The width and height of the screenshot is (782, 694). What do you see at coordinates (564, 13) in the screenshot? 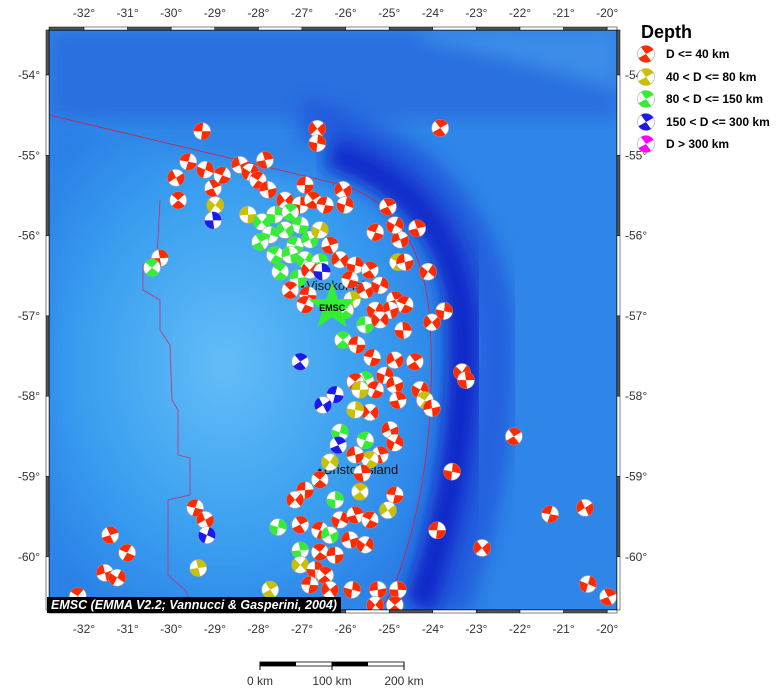
I see `top-lon-tick-label: -21°` at bounding box center [564, 13].